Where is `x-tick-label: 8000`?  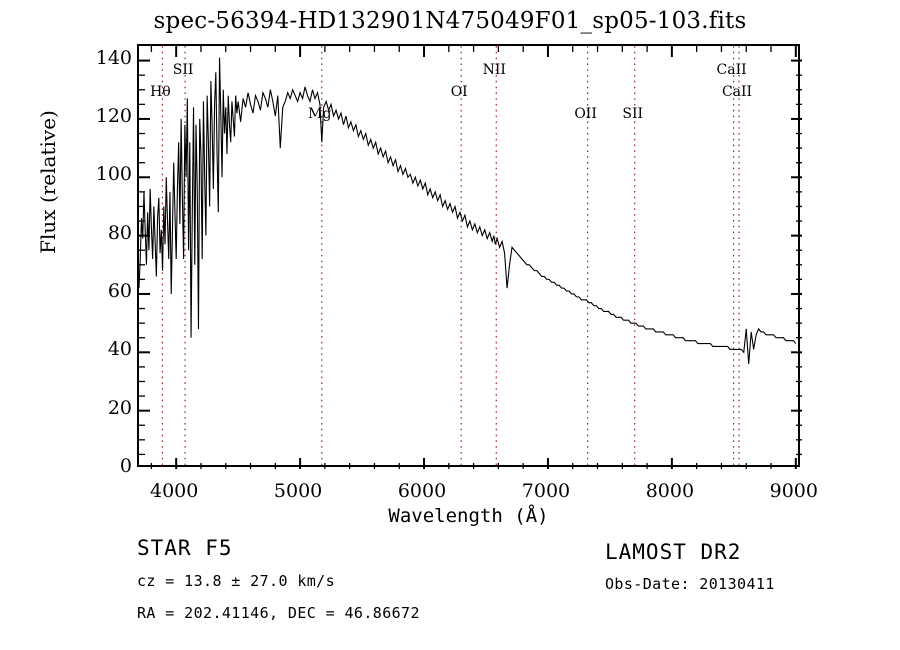
x-tick-label: 8000 is located at coordinates (670, 491).